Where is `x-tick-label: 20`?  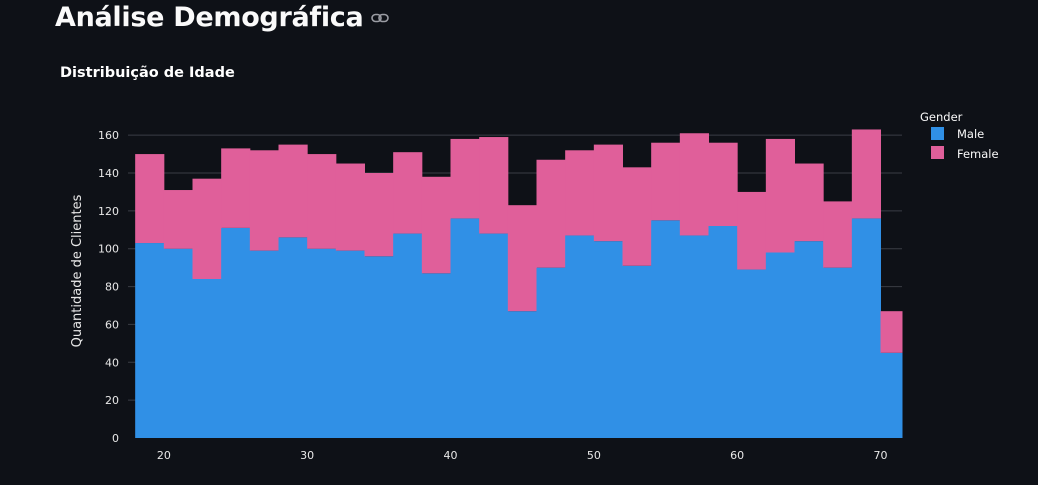
x-tick-label: 20 is located at coordinates (164, 455).